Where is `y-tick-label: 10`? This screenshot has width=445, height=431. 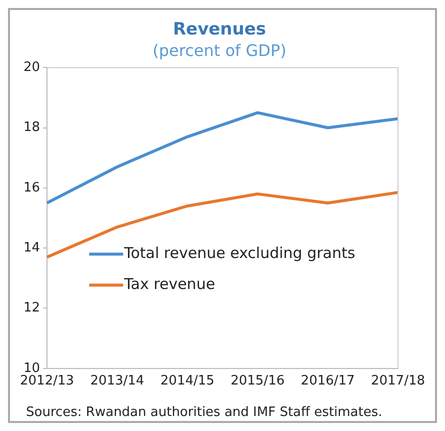 y-tick-label: 10 is located at coordinates (31, 368).